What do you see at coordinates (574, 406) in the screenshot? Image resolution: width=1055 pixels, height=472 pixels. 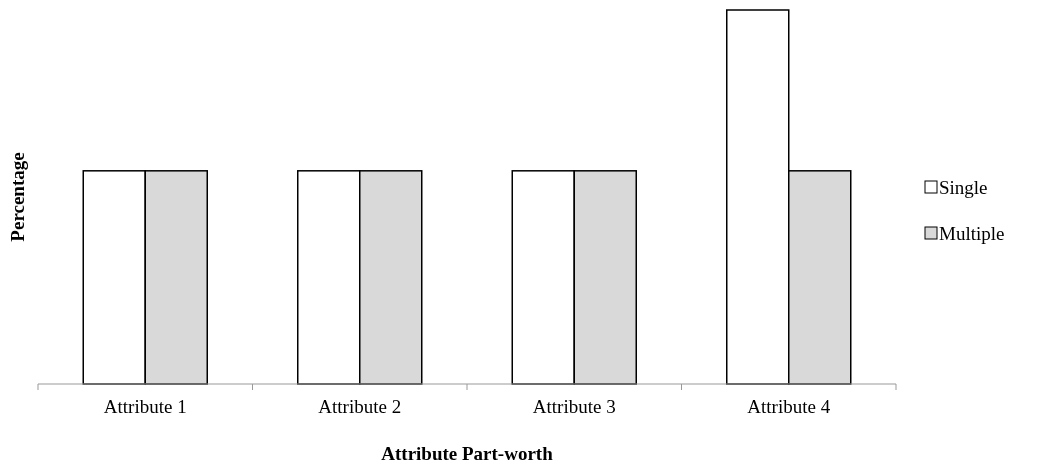 I see `x-tick-label: Attribute 3` at bounding box center [574, 406].